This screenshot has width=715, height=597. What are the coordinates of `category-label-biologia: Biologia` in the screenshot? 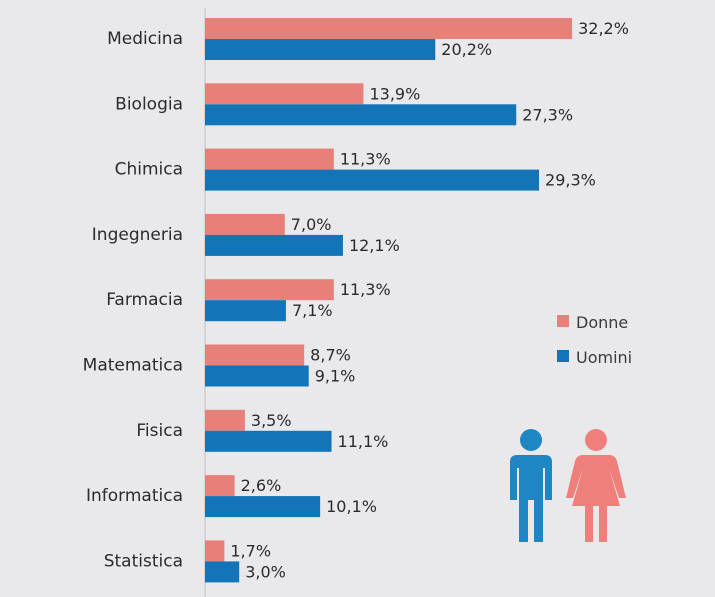 It's located at (149, 104).